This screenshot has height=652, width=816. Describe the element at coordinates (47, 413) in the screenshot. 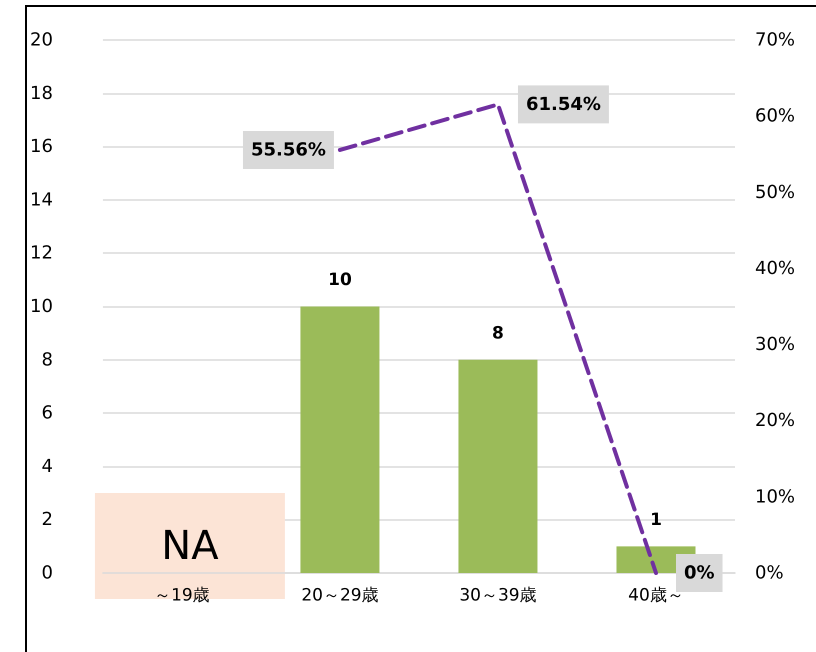

I see `y-tick-label: 6` at that location.